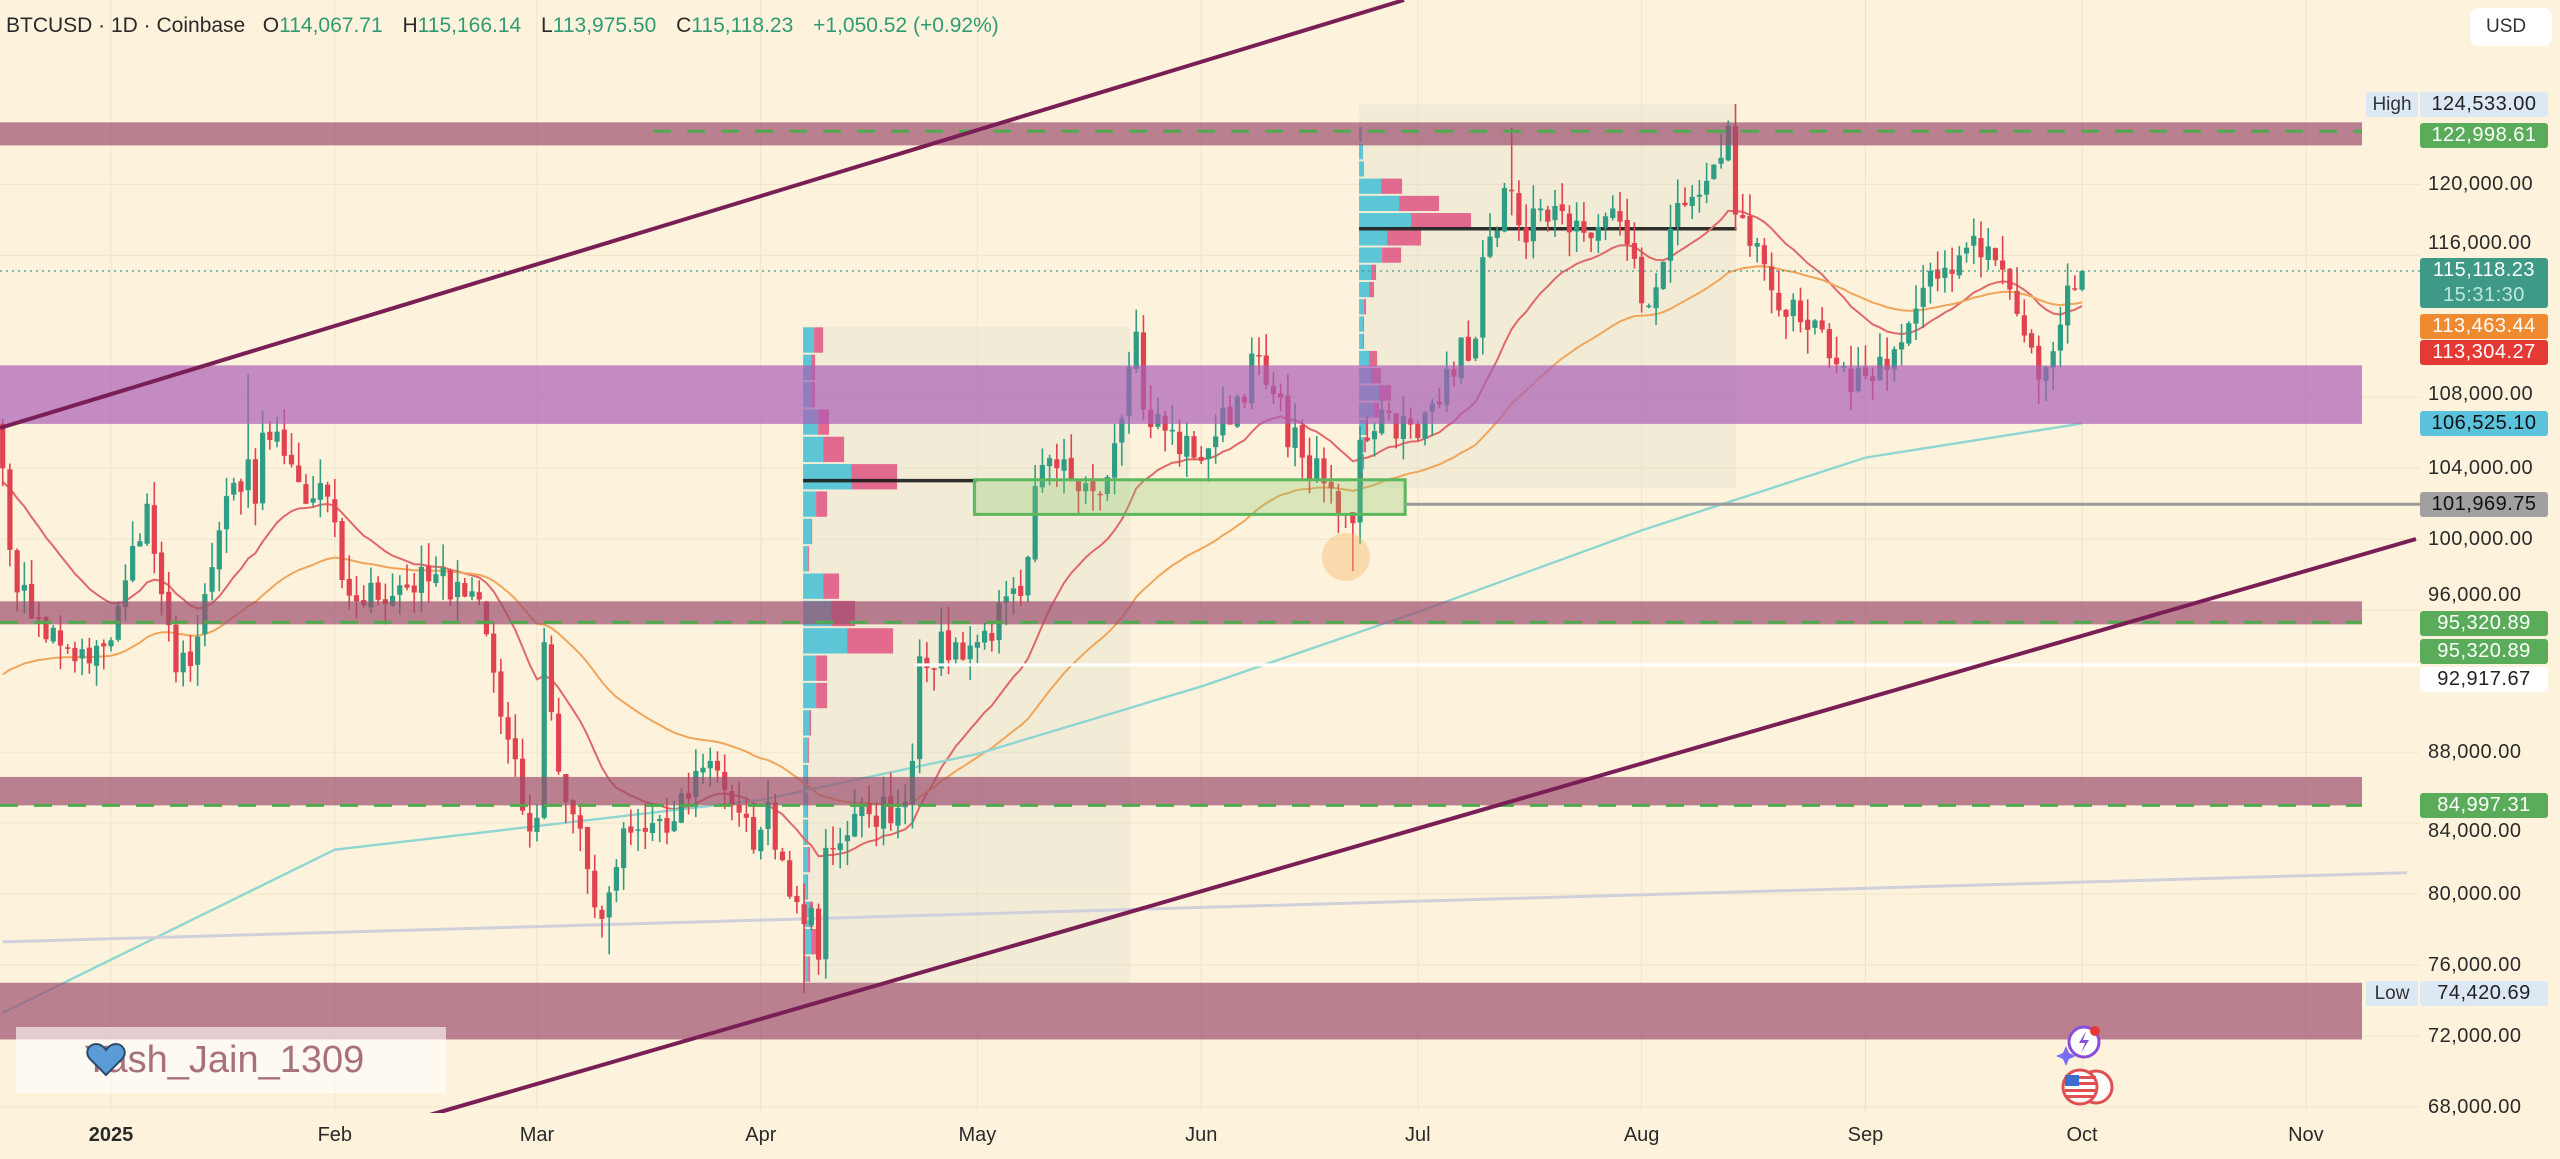  What do you see at coordinates (1181, 134) in the screenshot?
I see `zone-resistance-top` at bounding box center [1181, 134].